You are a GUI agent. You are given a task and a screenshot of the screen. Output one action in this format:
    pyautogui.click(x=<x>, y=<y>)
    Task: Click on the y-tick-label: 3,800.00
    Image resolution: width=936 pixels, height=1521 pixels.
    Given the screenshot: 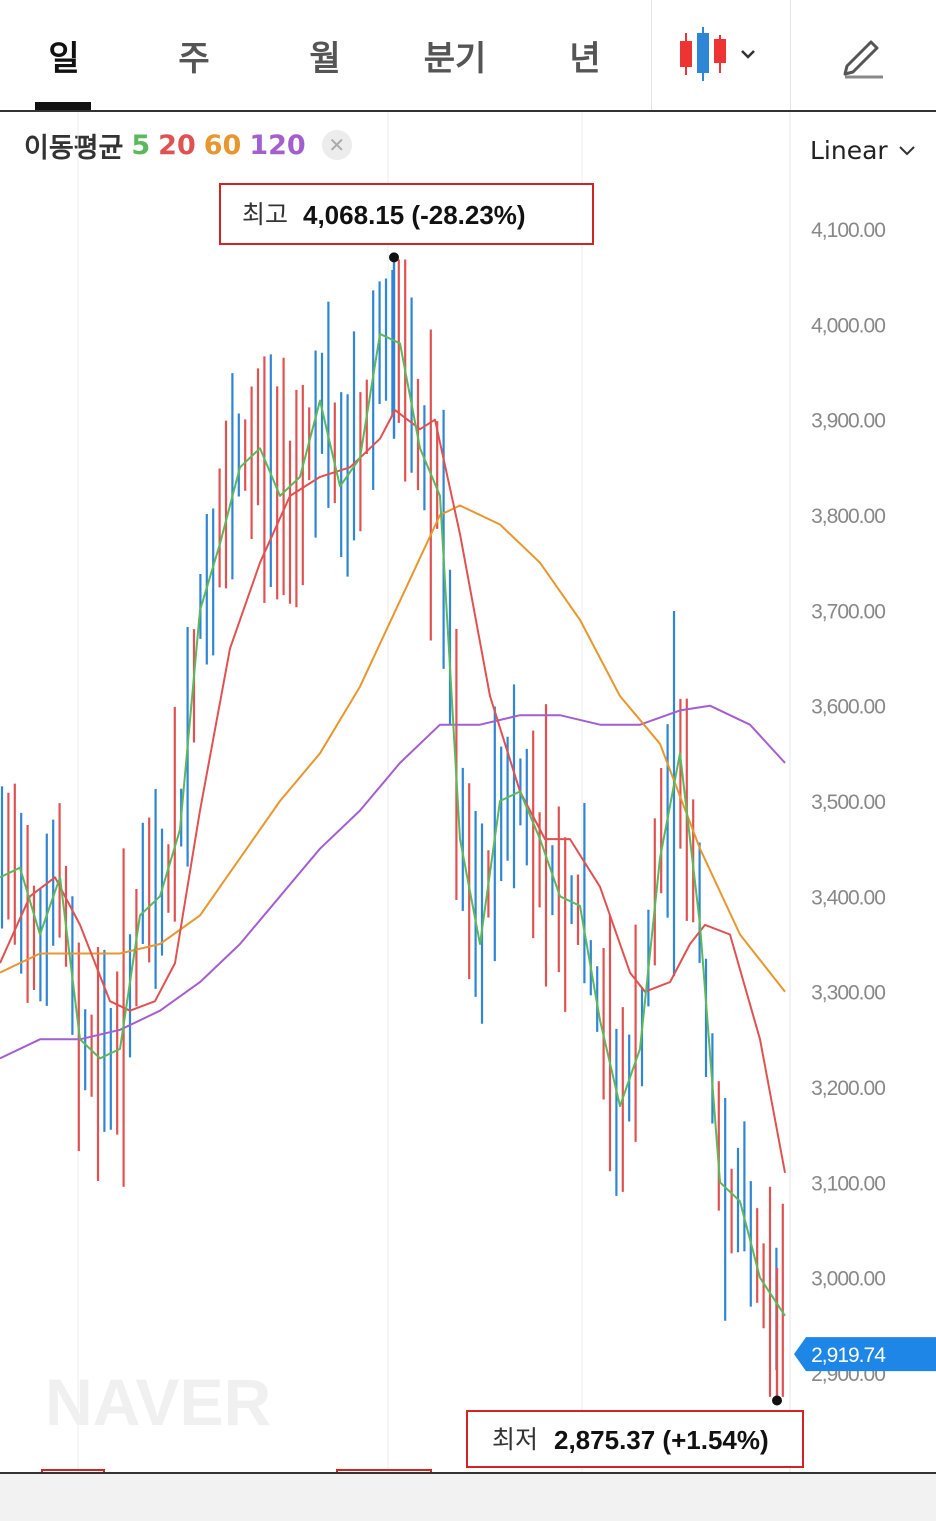 What is the action you would take?
    pyautogui.click(x=848, y=516)
    